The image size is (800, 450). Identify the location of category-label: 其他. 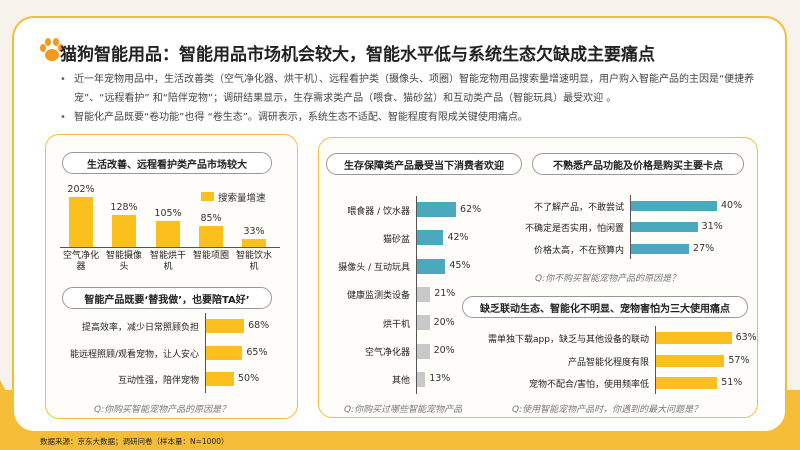
(400, 381).